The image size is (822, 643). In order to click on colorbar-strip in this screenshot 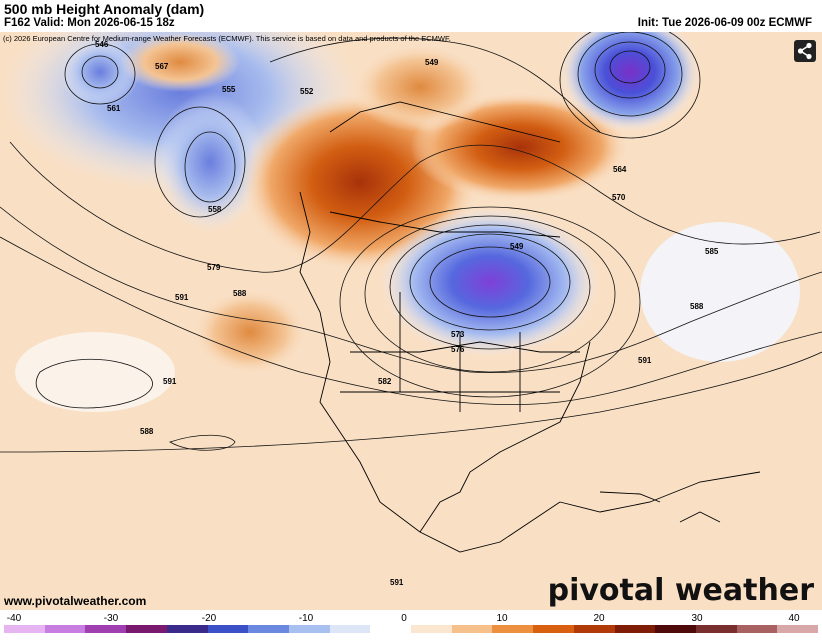, I will do `click(411, 629)`.